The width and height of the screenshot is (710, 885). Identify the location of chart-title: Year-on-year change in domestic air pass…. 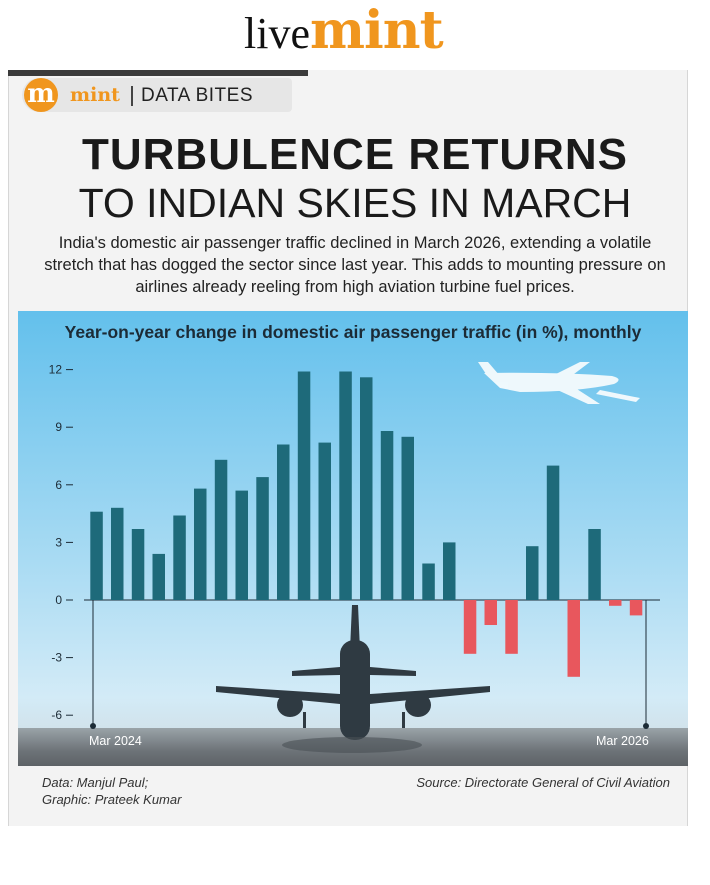
(353, 332).